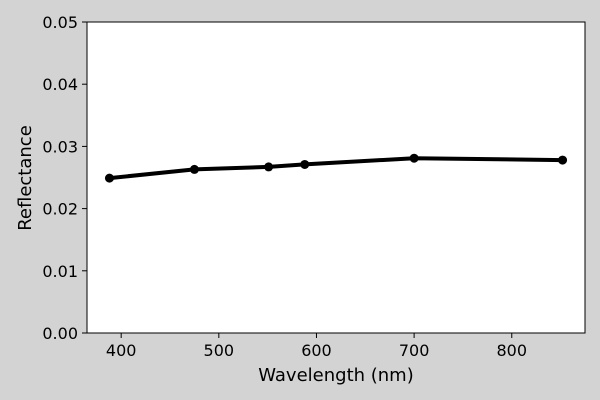 Image resolution: width=600 pixels, height=400 pixels. Describe the element at coordinates (414, 350) in the screenshot. I see `x-tick-label: 700` at that location.